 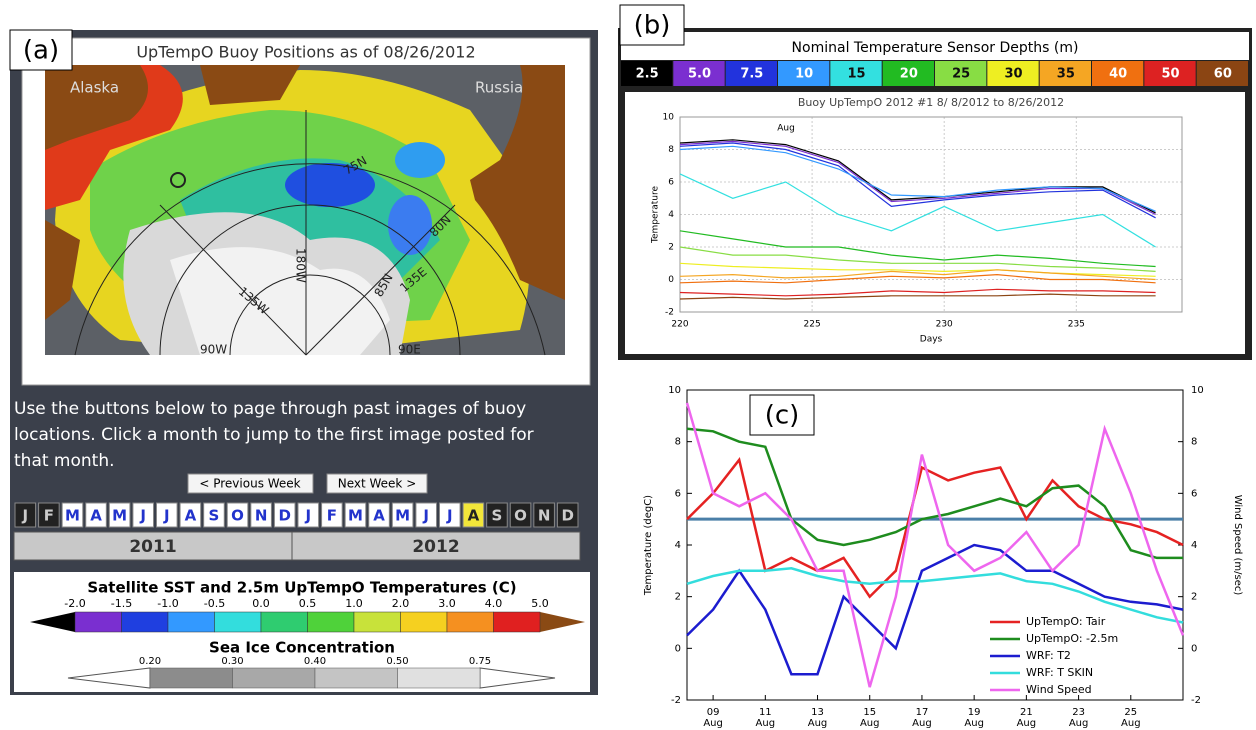 I want to click on month-label: S, so click(x=214, y=516).